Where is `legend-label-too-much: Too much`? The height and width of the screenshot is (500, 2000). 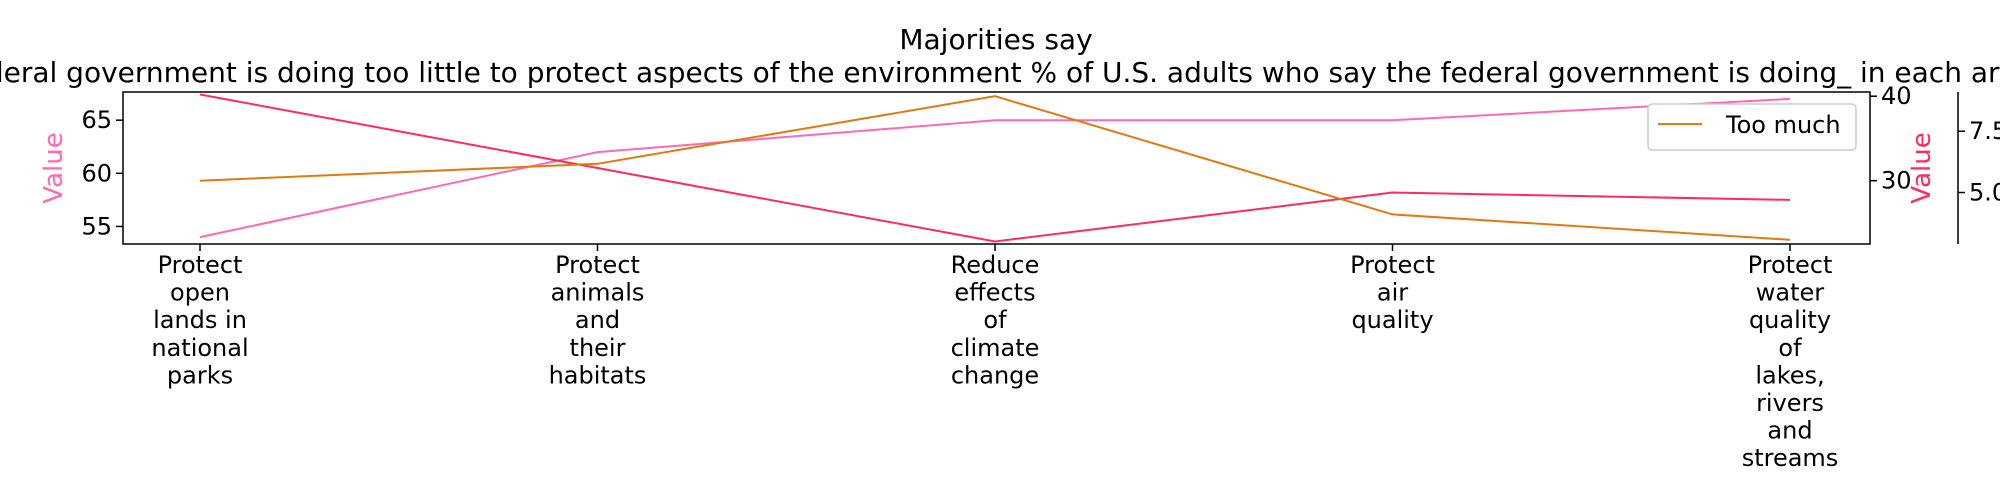
legend-label-too-much: Too much is located at coordinates (1783, 125).